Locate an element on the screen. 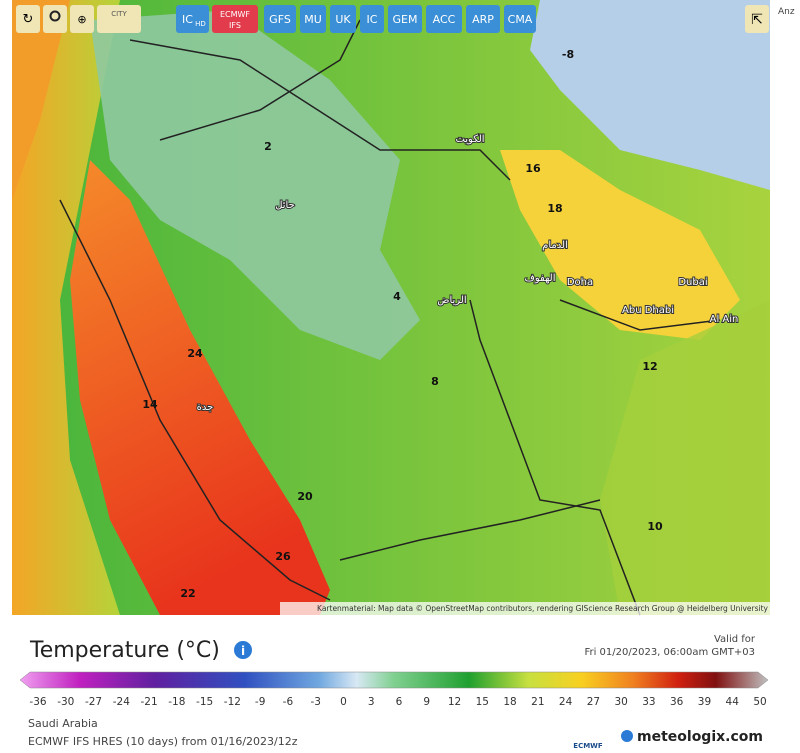 This screenshot has width=800, height=753. scale-label: 0 is located at coordinates (343, 702).